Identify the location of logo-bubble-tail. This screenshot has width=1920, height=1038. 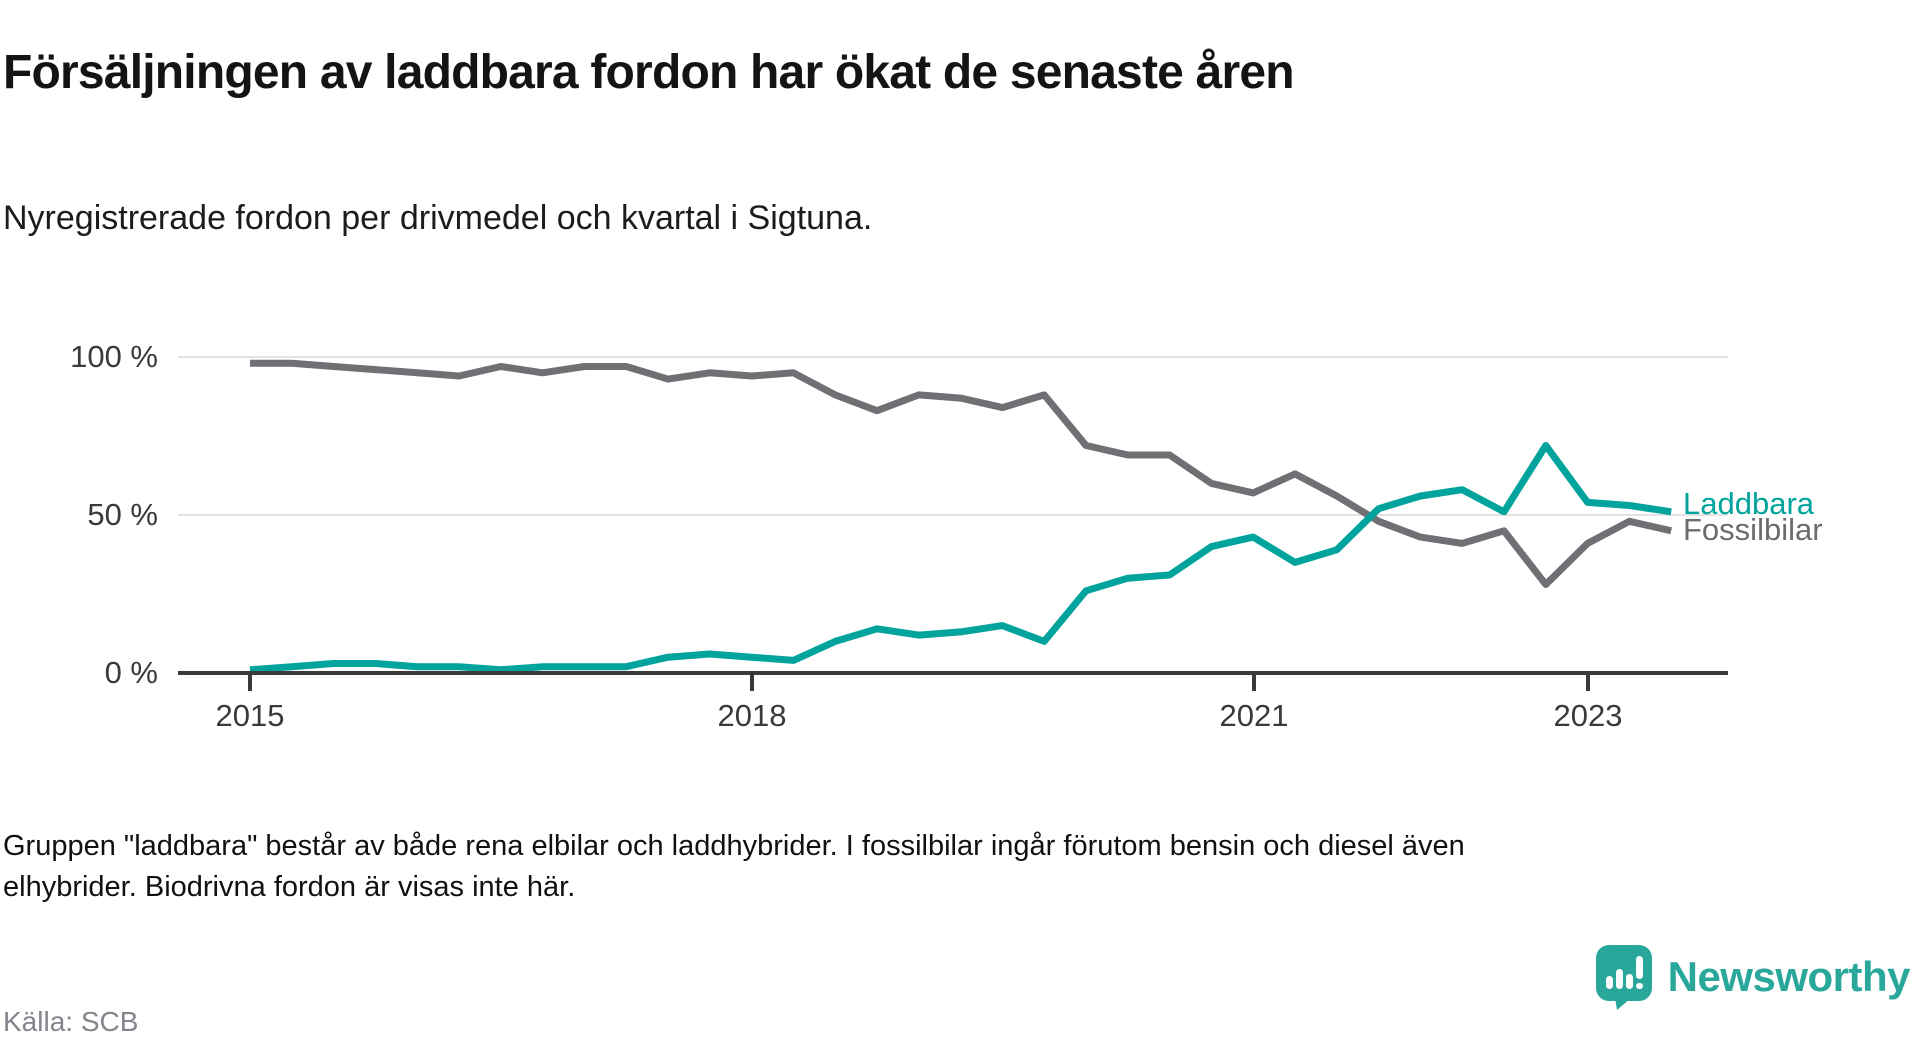
(1622, 1004).